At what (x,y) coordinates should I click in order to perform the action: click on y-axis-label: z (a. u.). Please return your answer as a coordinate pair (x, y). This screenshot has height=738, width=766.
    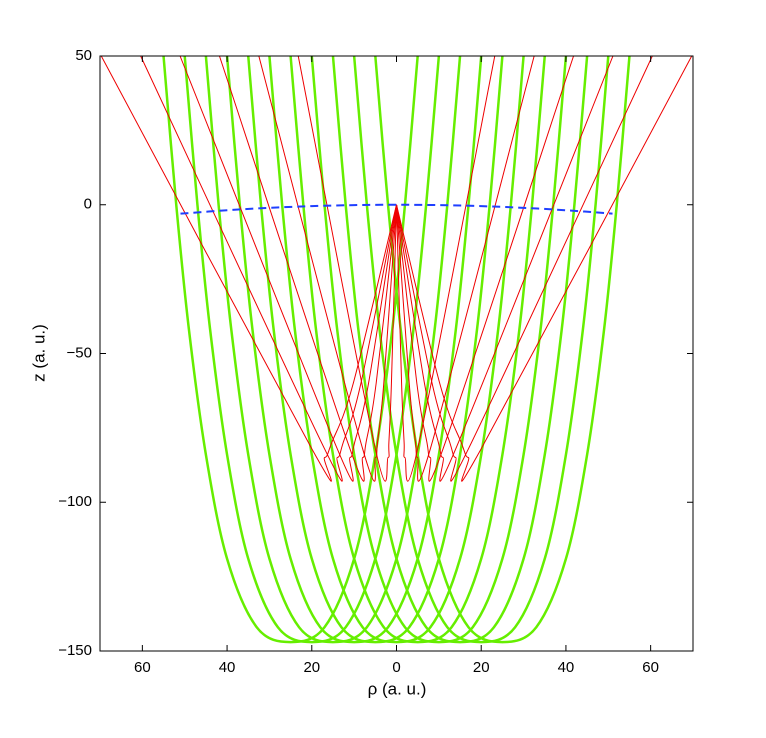
    Looking at the image, I should click on (38, 353).